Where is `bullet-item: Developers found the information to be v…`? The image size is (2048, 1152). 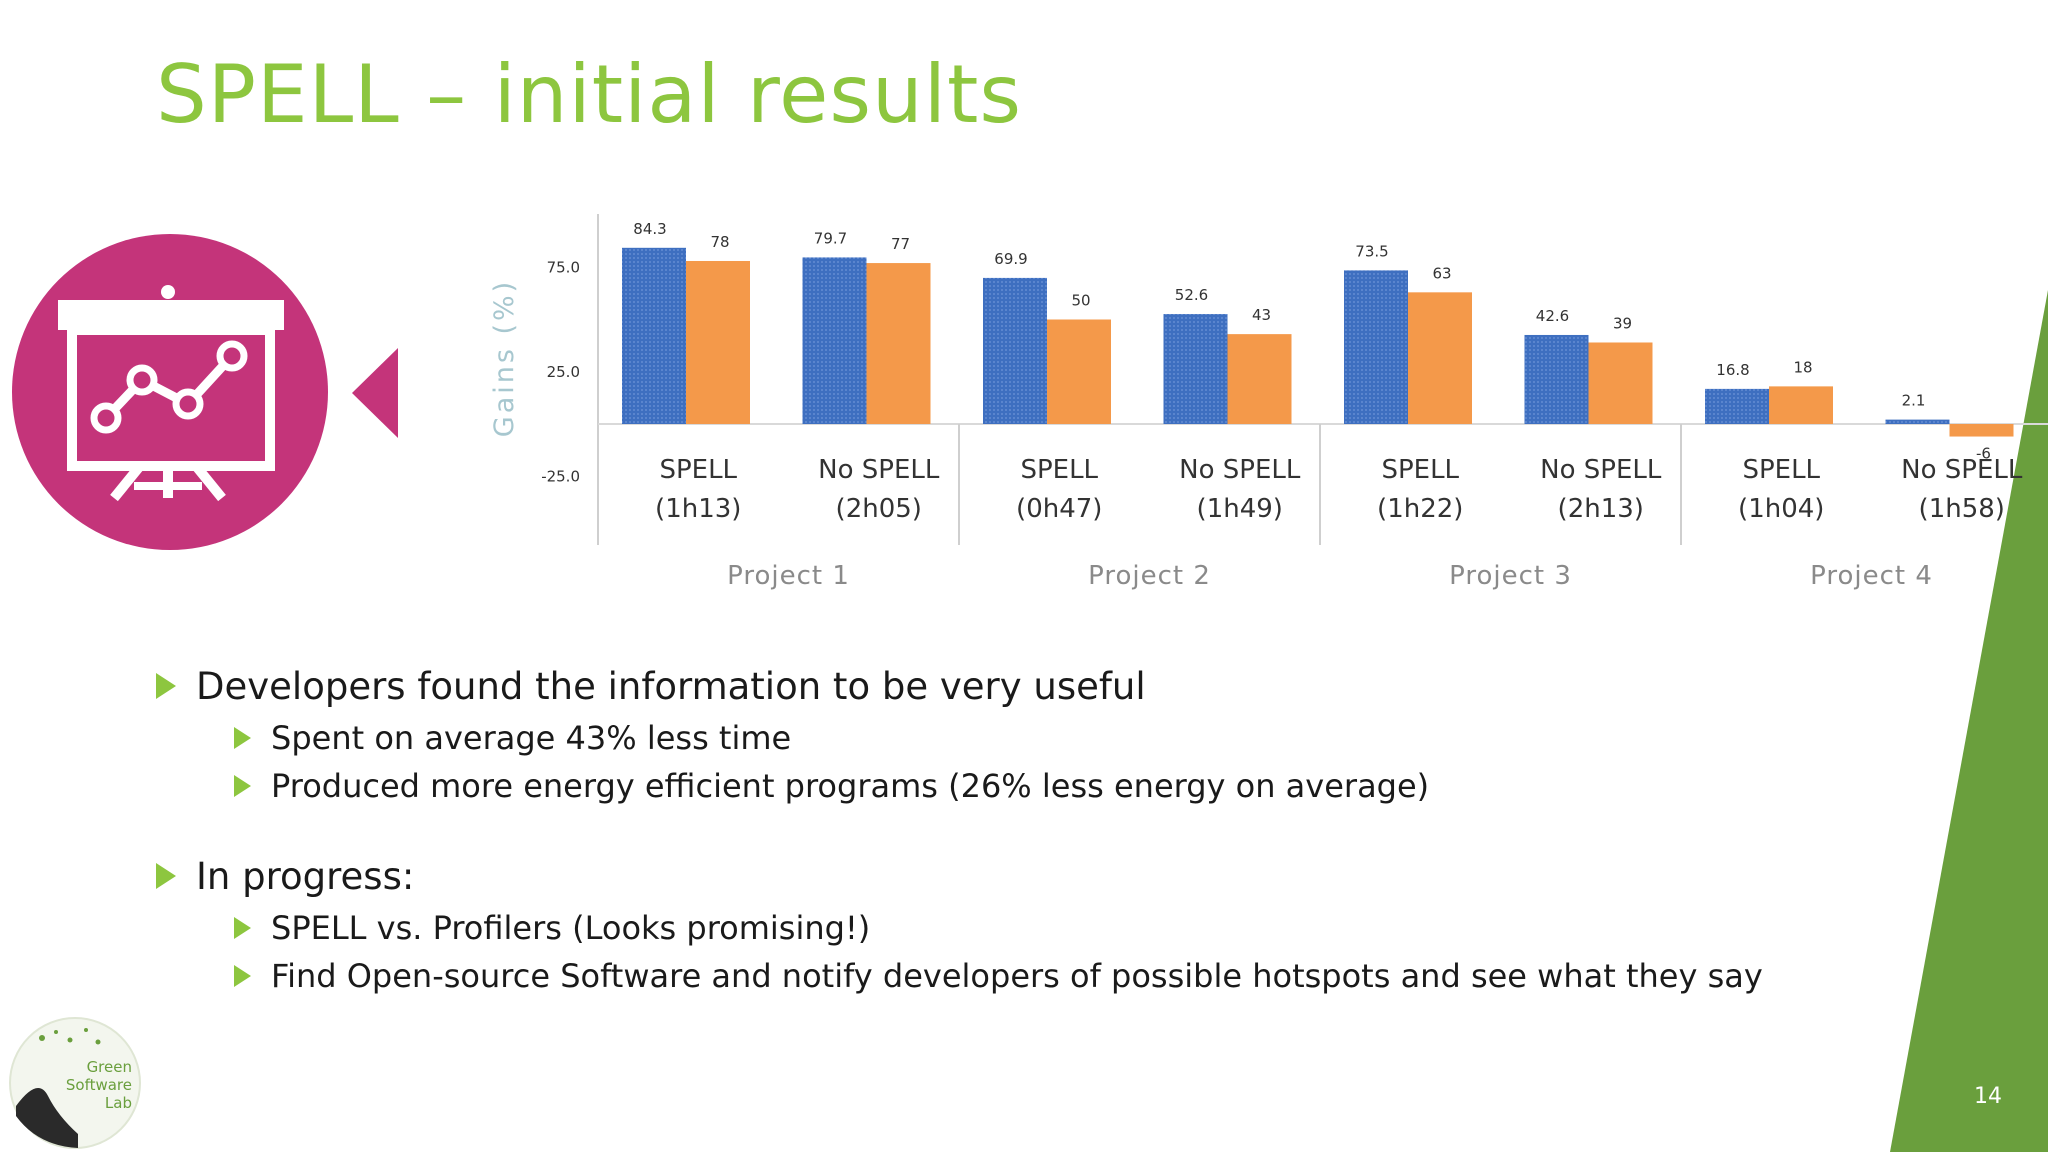
bullet-item: Developers found the information to be v… is located at coordinates (1006, 686).